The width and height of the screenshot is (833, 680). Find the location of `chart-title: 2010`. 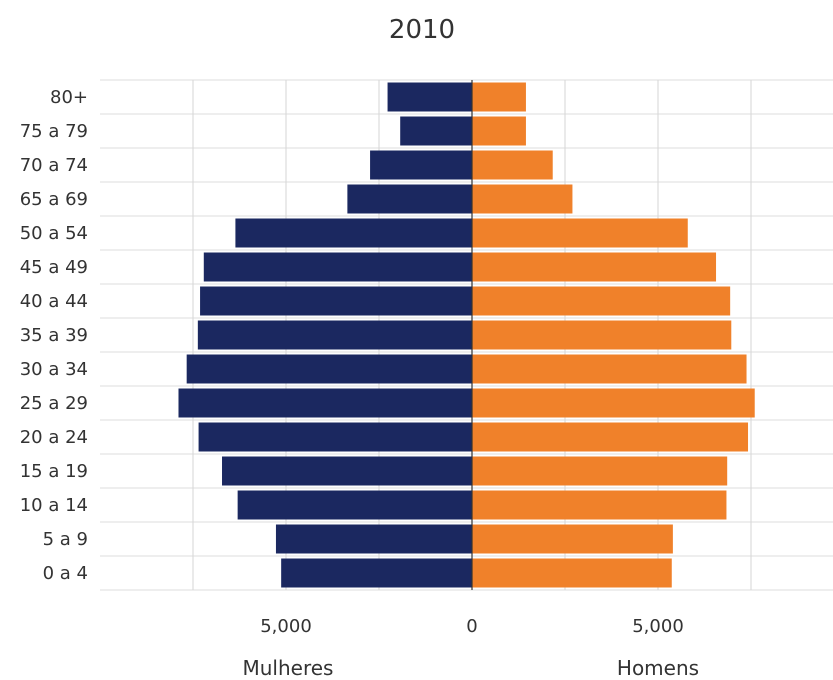

chart-title: 2010 is located at coordinates (422, 30).